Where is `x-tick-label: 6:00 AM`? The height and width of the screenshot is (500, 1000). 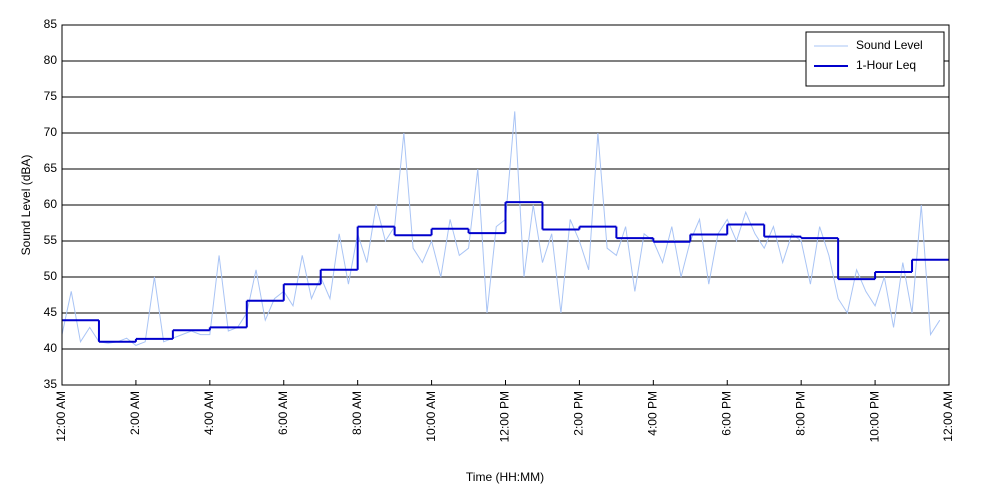 x-tick-label: 6:00 AM is located at coordinates (283, 413).